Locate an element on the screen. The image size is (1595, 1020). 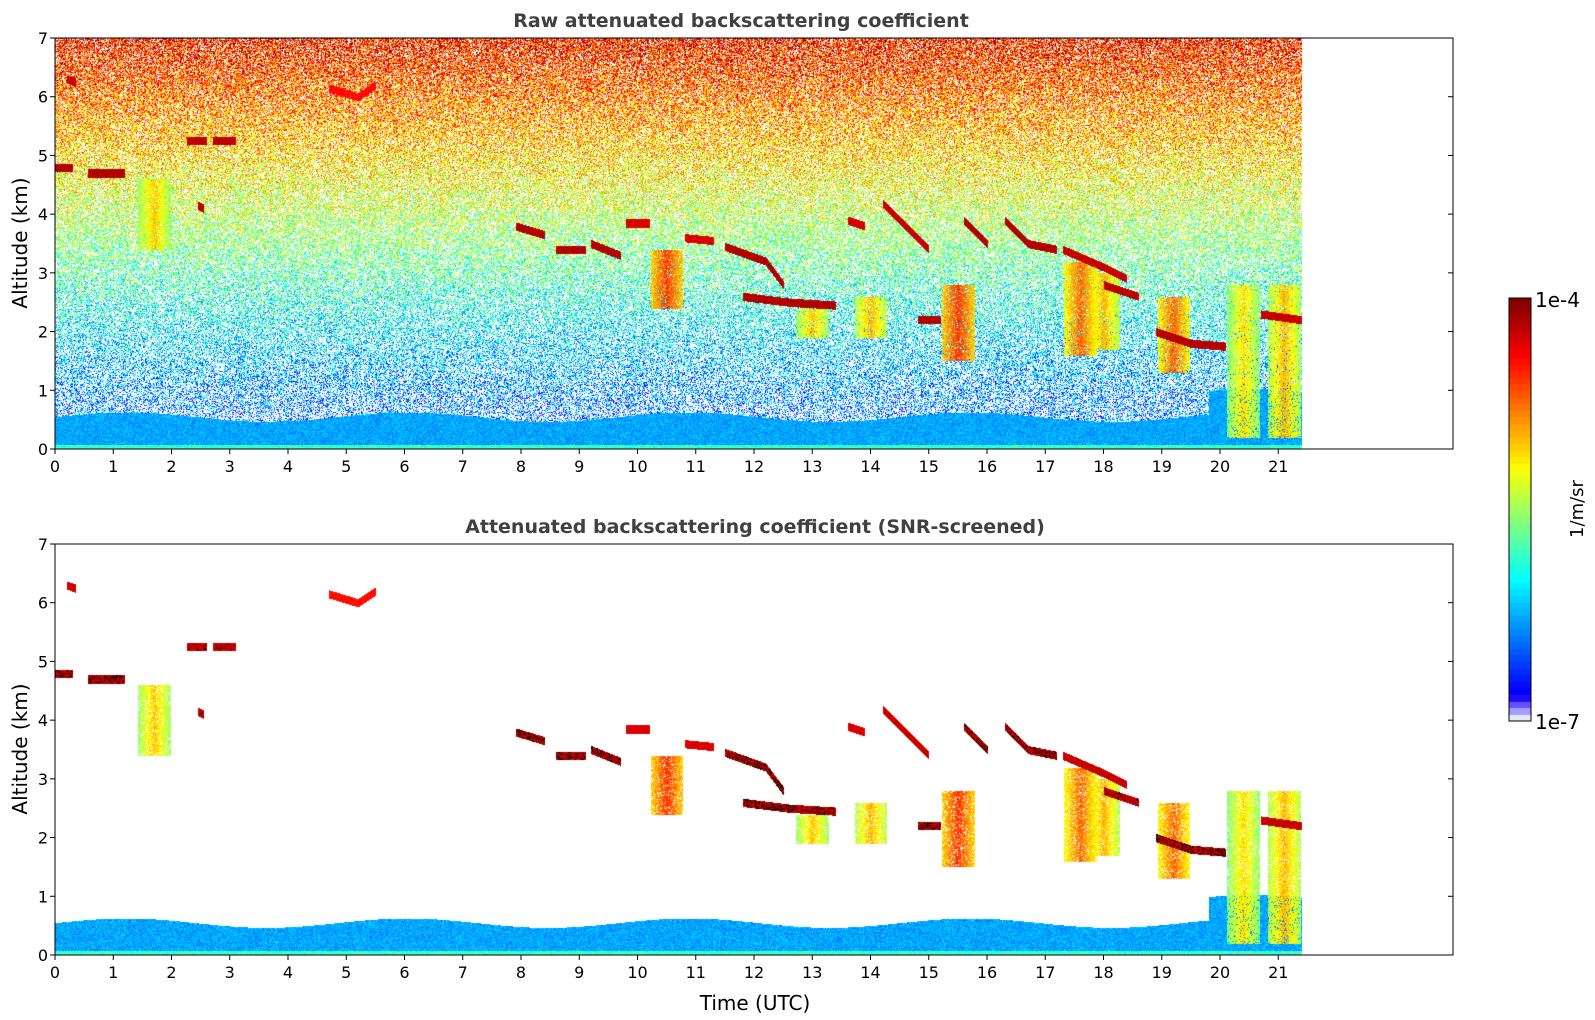
colorbar-gradient-container is located at coordinates (1520, 509).